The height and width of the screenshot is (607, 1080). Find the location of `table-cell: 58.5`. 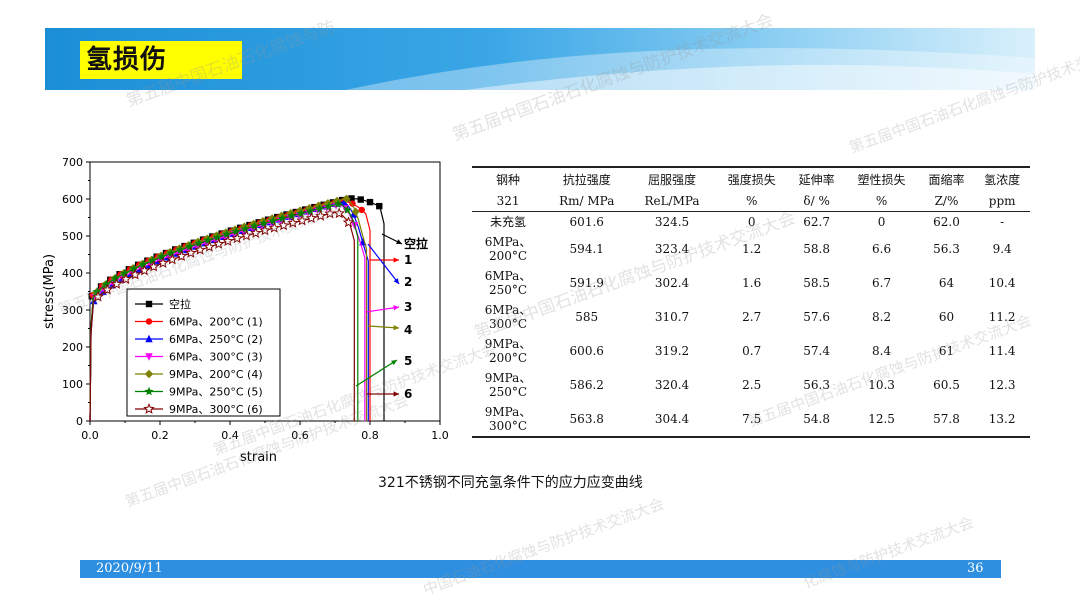

table-cell: 58.5 is located at coordinates (816, 283).